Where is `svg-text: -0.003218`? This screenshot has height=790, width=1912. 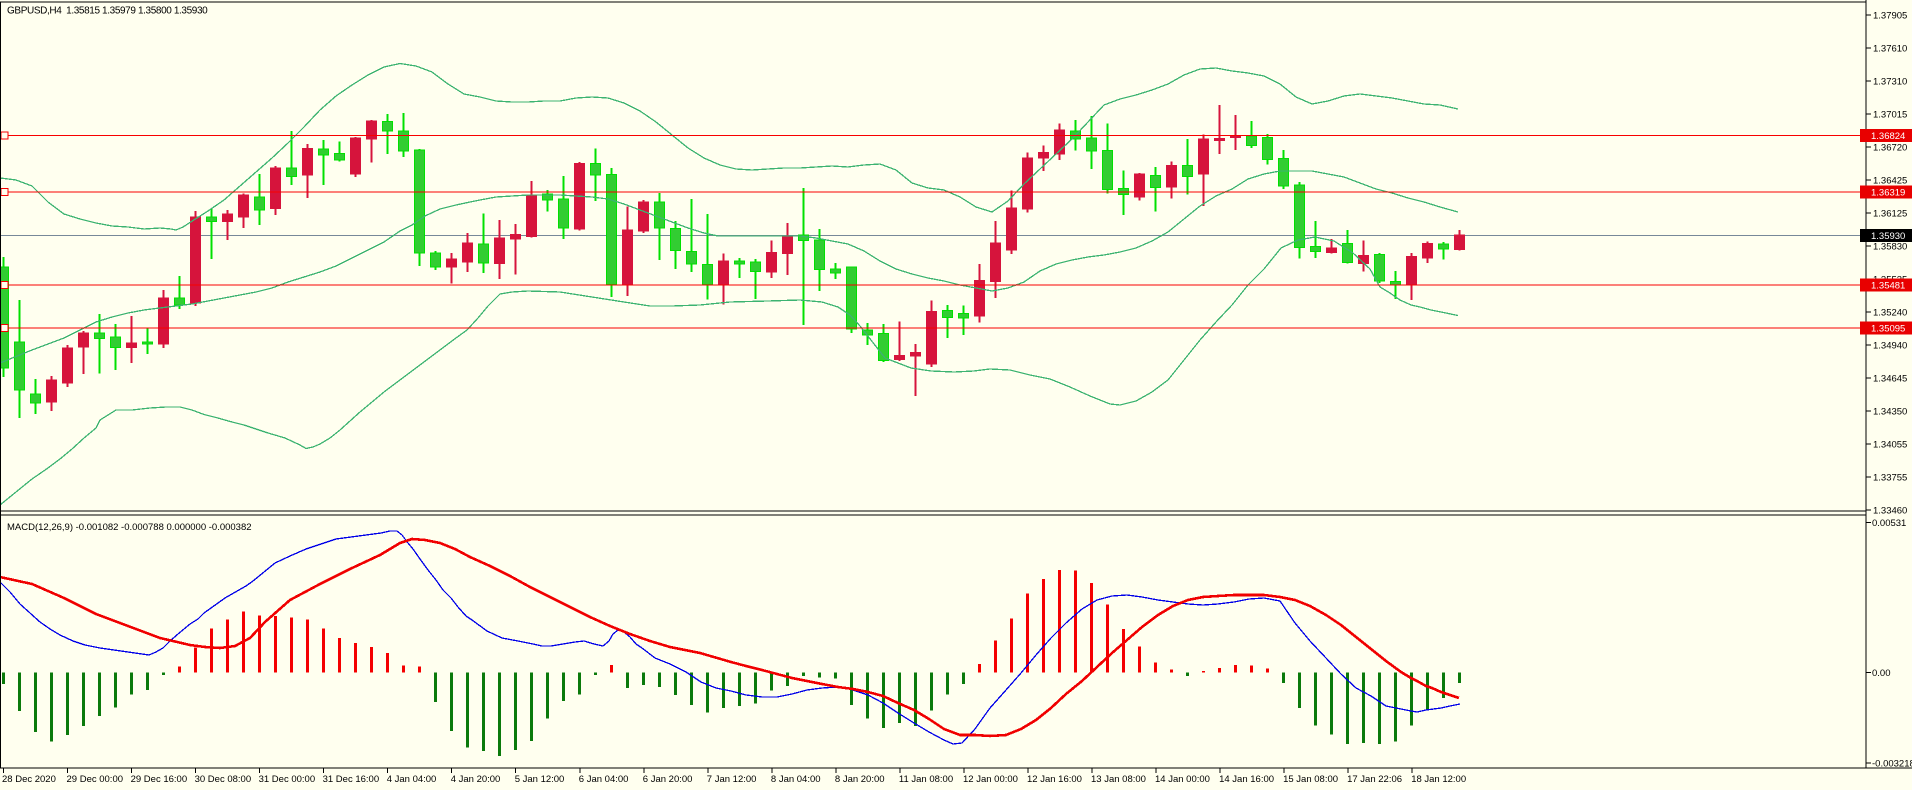
svg-text: -0.003218 is located at coordinates (1892, 764).